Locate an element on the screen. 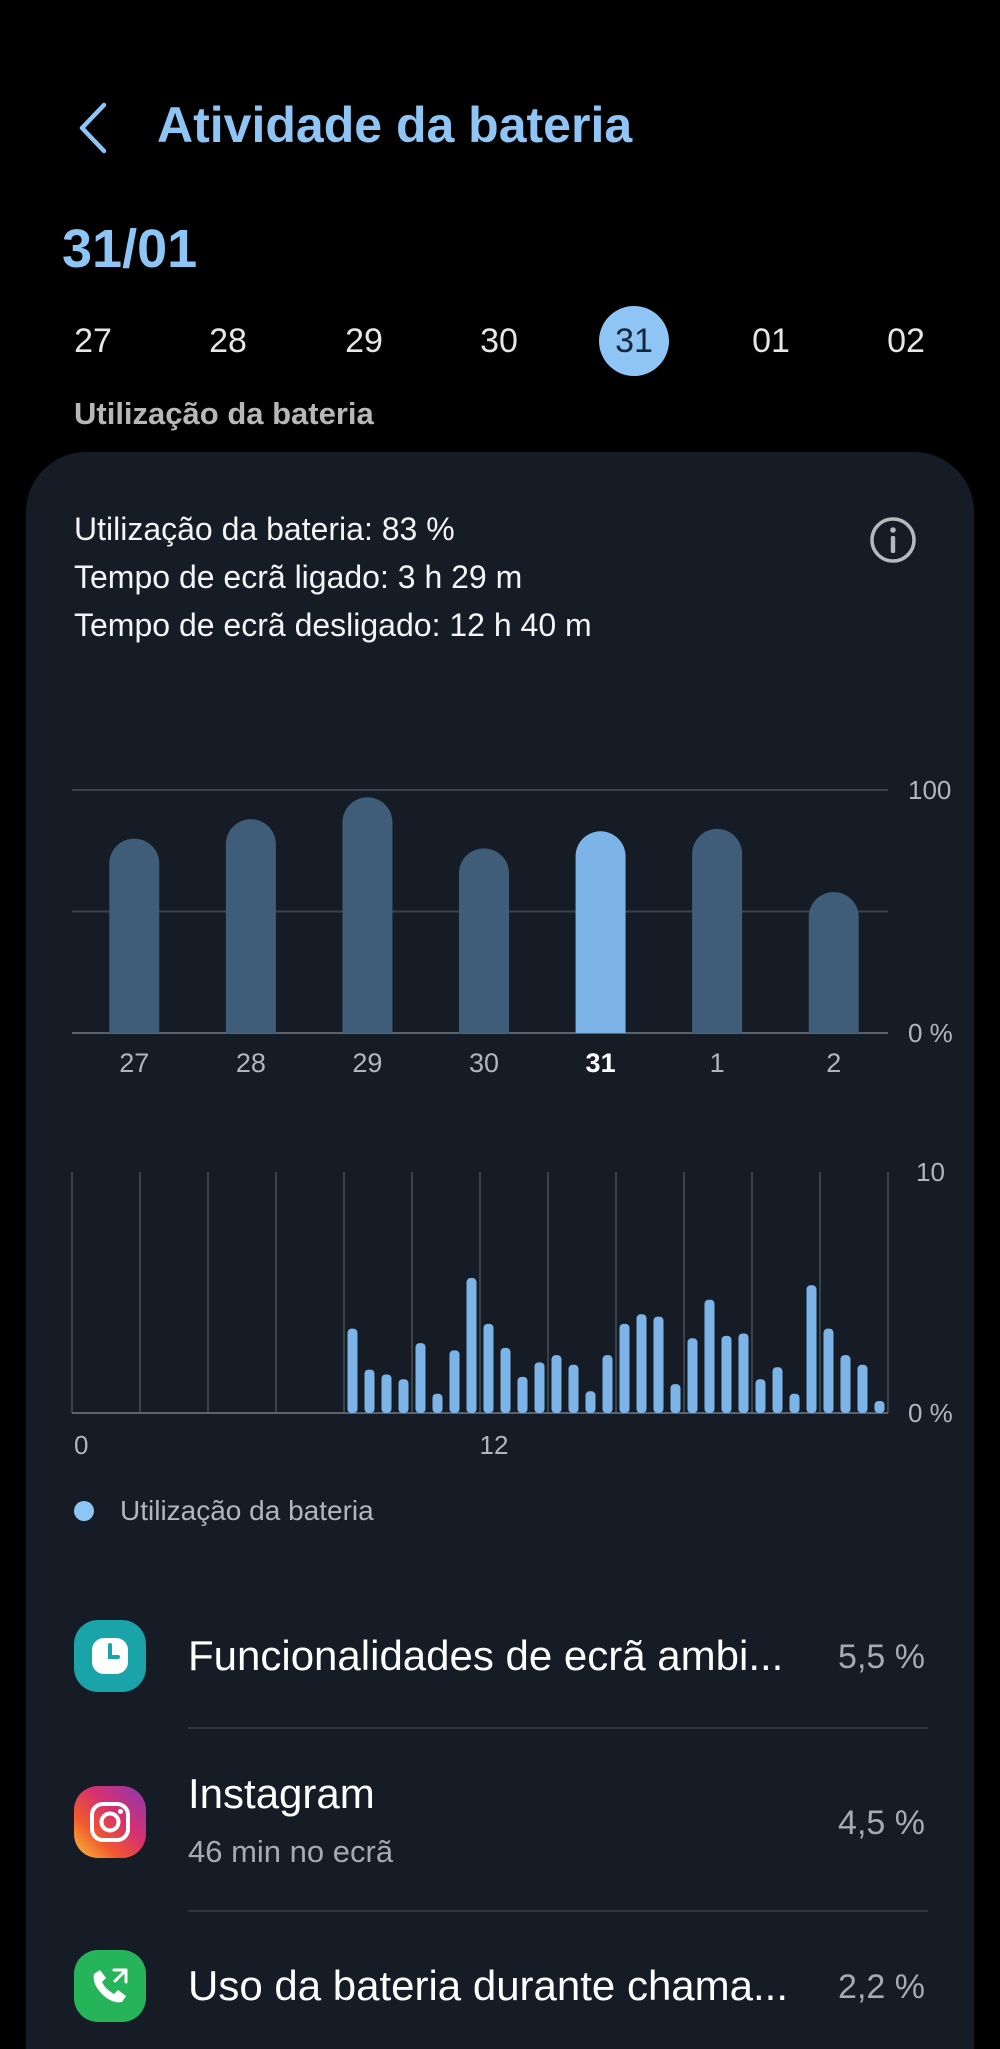  back-button is located at coordinates (93, 128).